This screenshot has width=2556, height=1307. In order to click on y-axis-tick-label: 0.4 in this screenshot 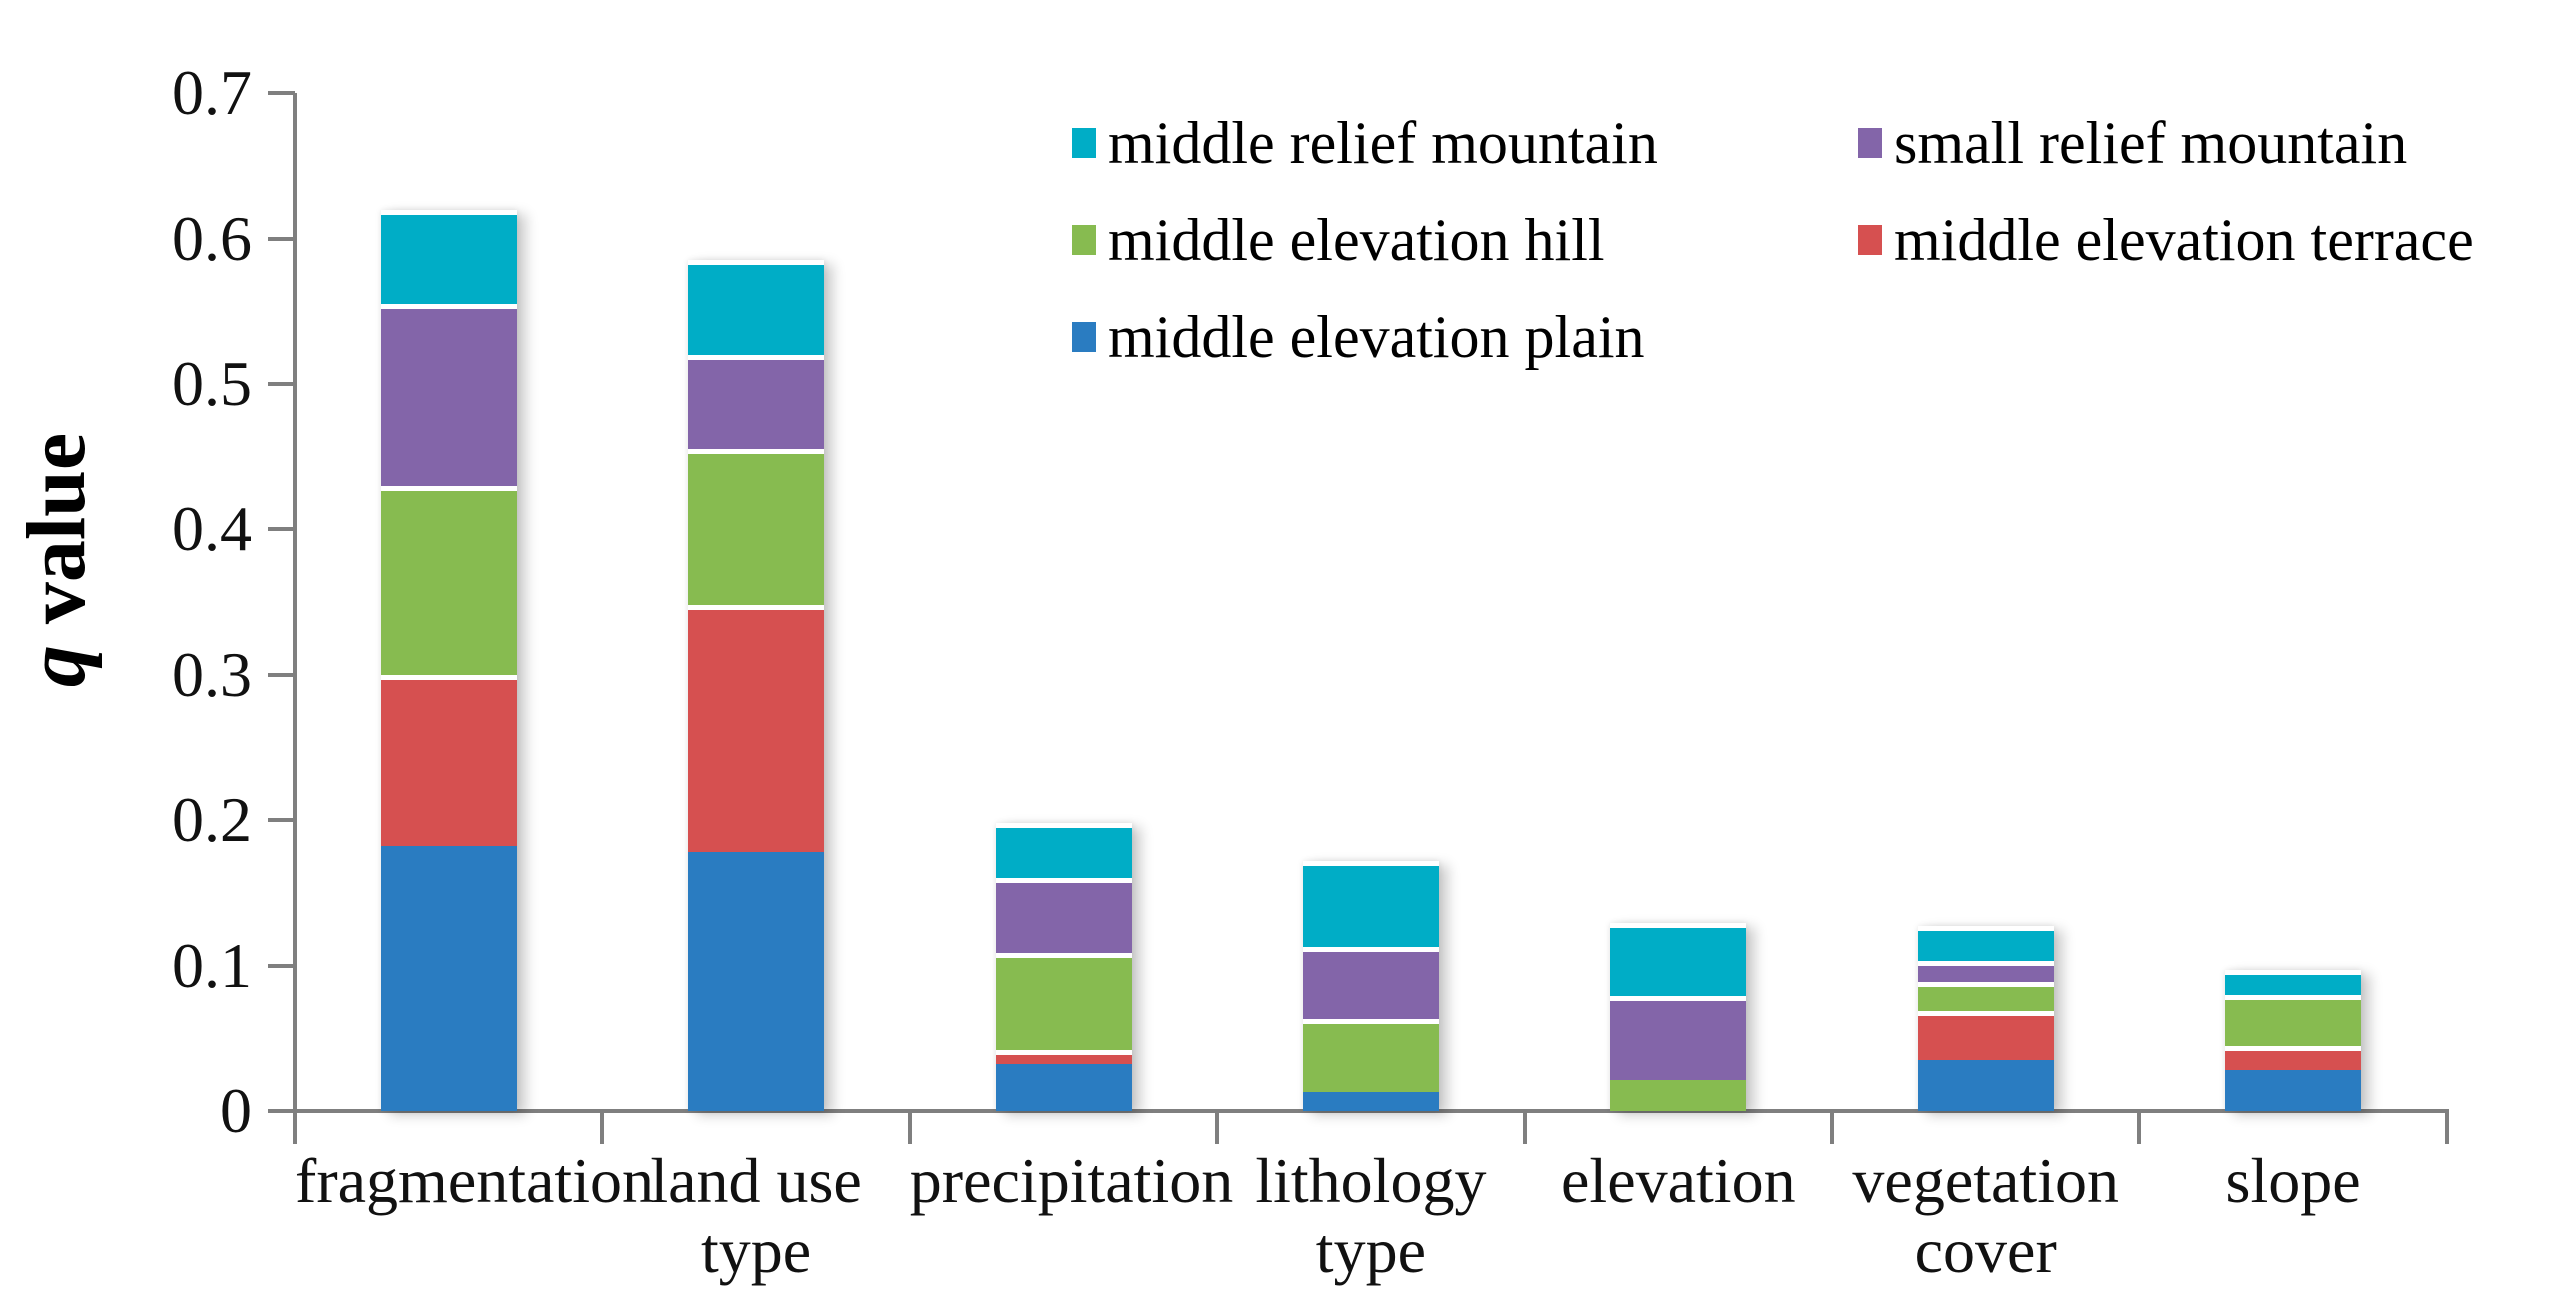, I will do `click(212, 529)`.